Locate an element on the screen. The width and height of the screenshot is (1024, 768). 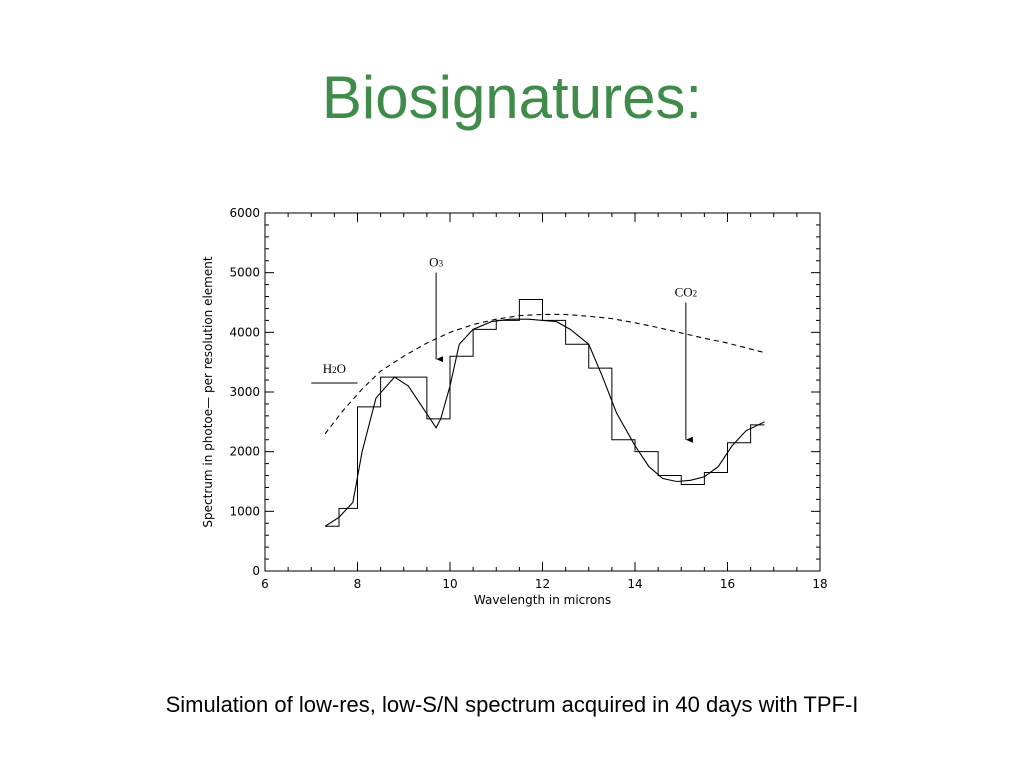
x-tick-label: 16 is located at coordinates (727, 584).